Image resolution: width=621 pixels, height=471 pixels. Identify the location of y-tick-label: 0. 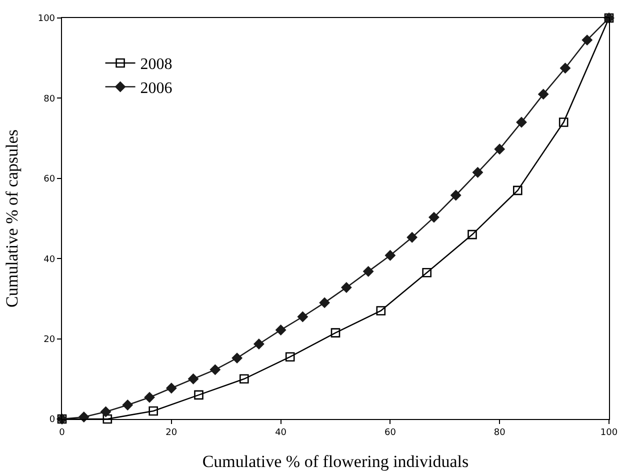
(52, 420).